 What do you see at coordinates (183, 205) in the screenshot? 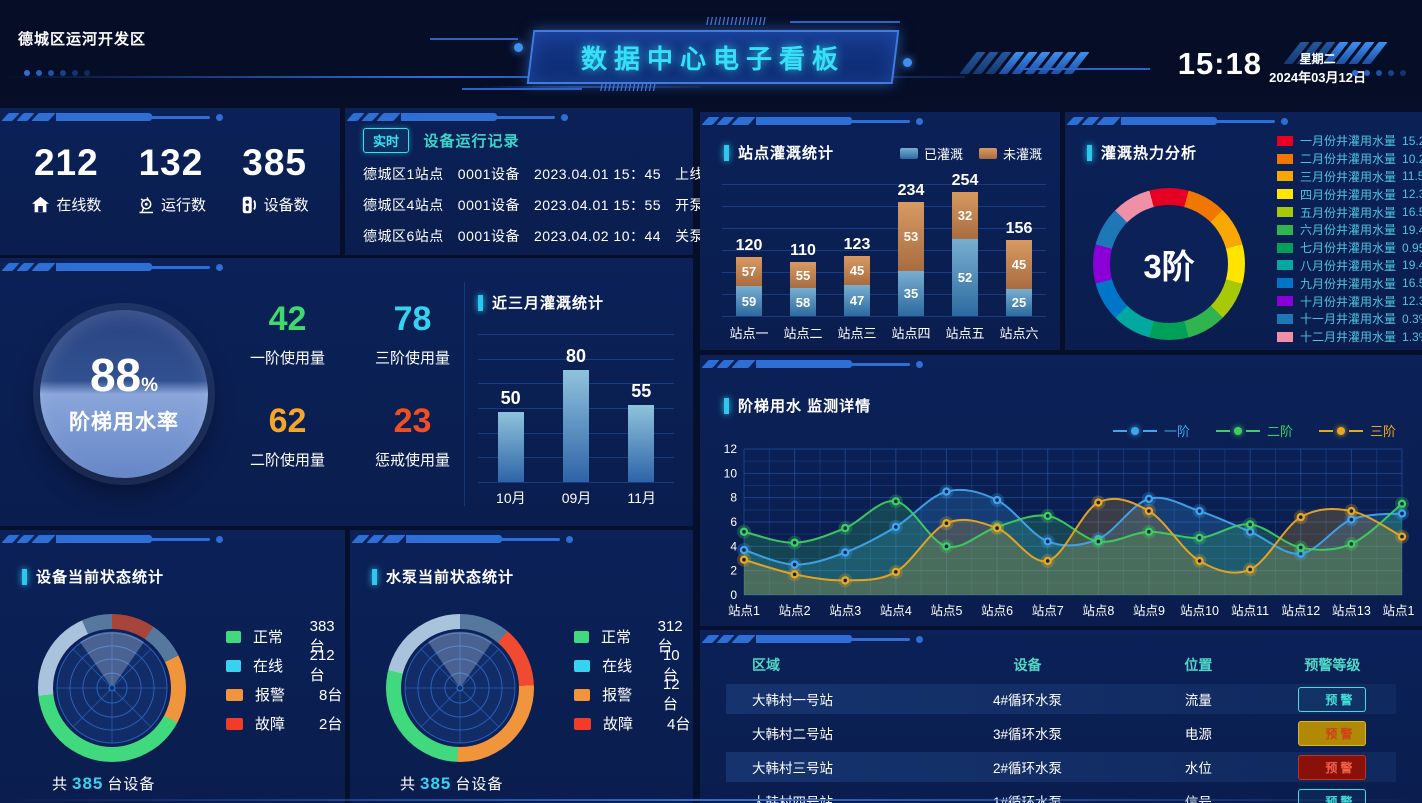
I see `stat-running-label: 运行数` at bounding box center [183, 205].